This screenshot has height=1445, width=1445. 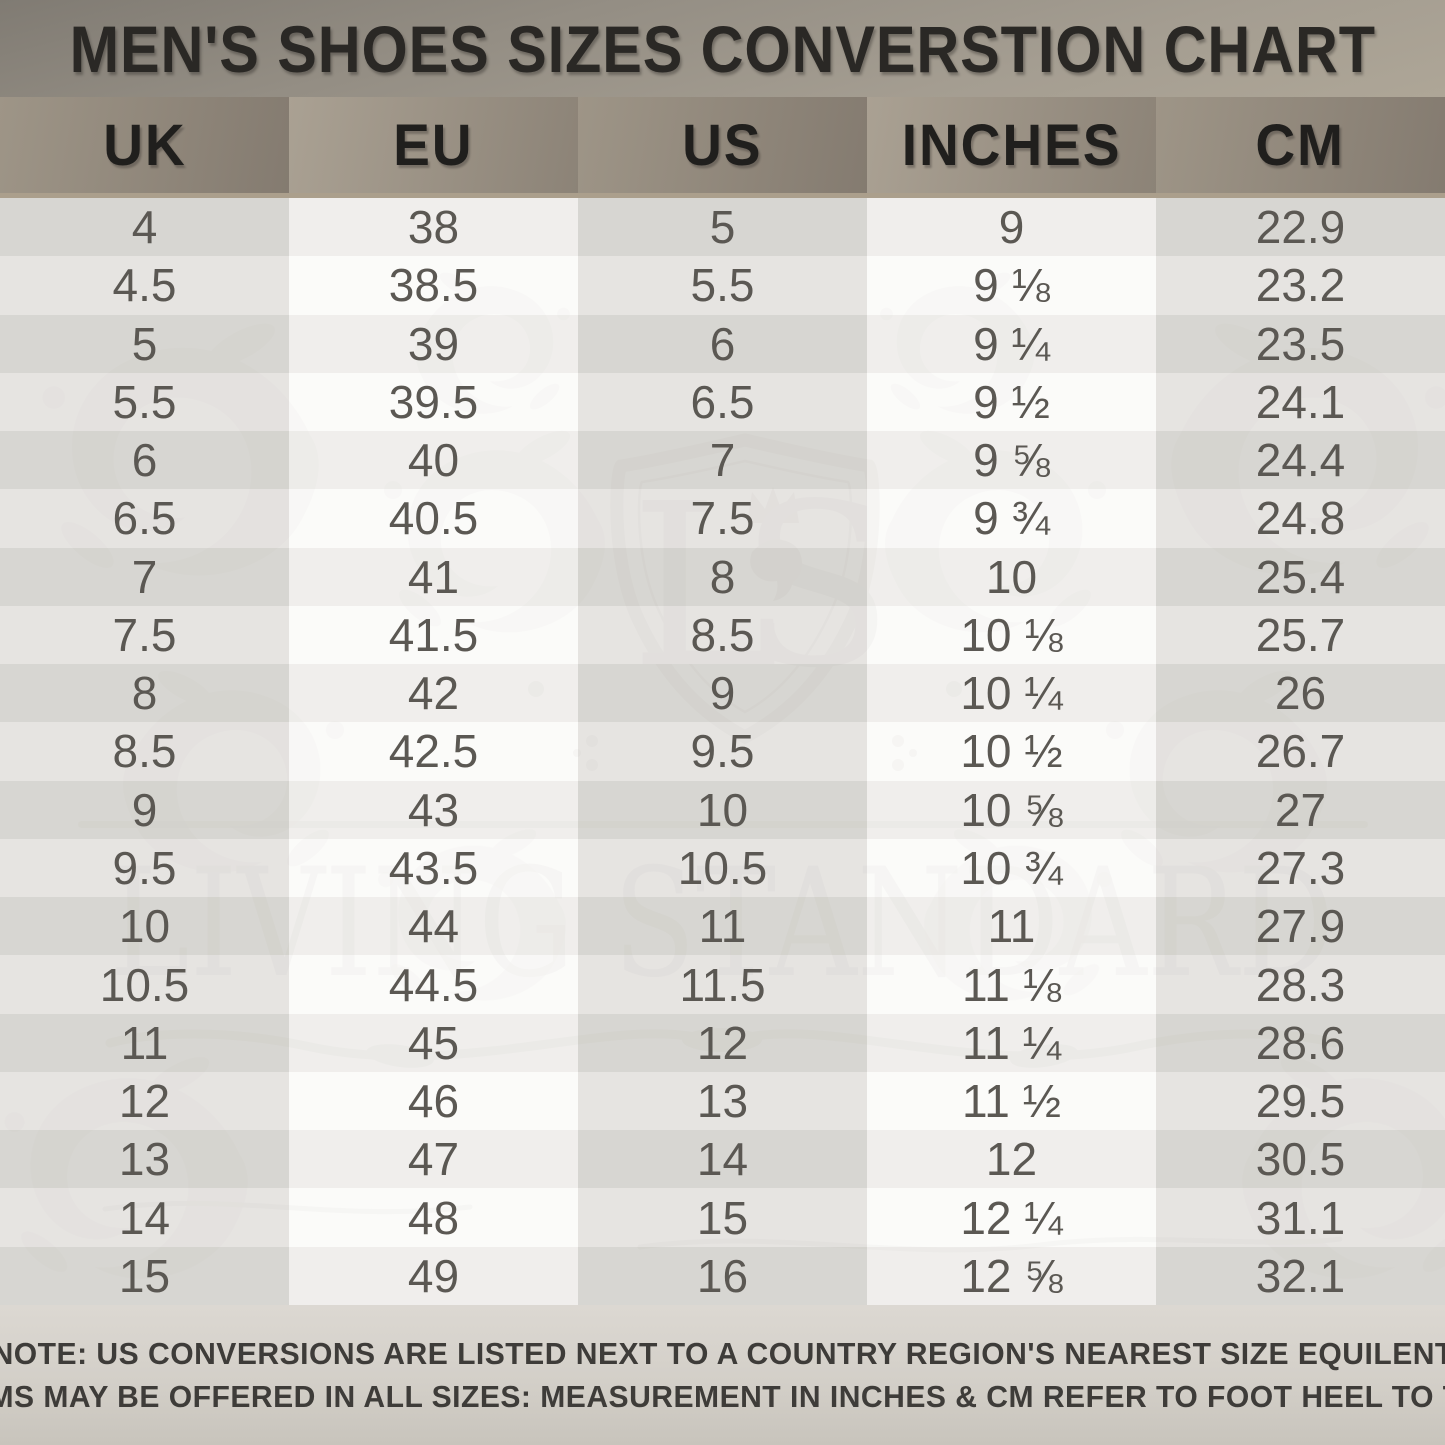 What do you see at coordinates (1300, 460) in the screenshot?
I see `cell-cm-row5: 24.4` at bounding box center [1300, 460].